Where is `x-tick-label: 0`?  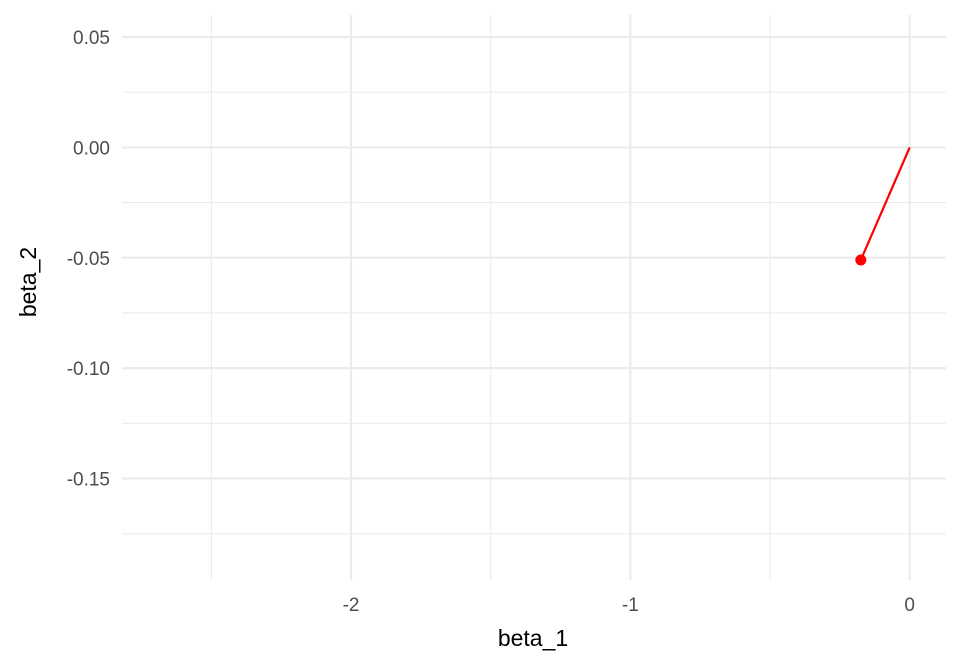
x-tick-label: 0 is located at coordinates (909, 605).